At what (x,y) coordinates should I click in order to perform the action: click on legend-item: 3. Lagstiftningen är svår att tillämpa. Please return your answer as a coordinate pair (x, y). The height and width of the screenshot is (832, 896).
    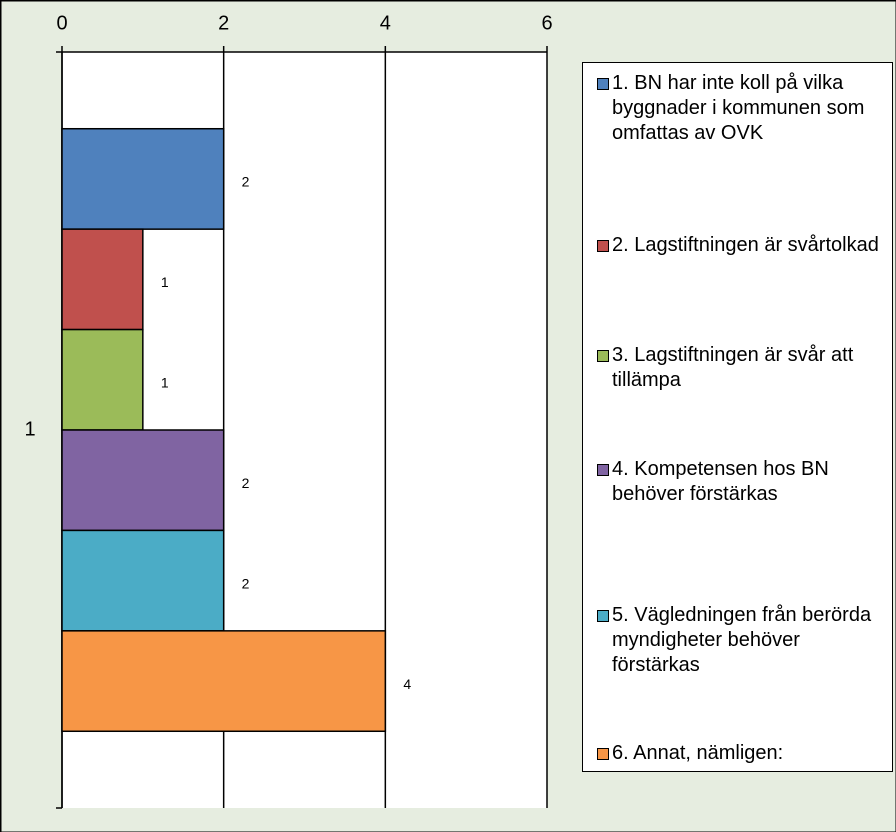
    Looking at the image, I should click on (742, 368).